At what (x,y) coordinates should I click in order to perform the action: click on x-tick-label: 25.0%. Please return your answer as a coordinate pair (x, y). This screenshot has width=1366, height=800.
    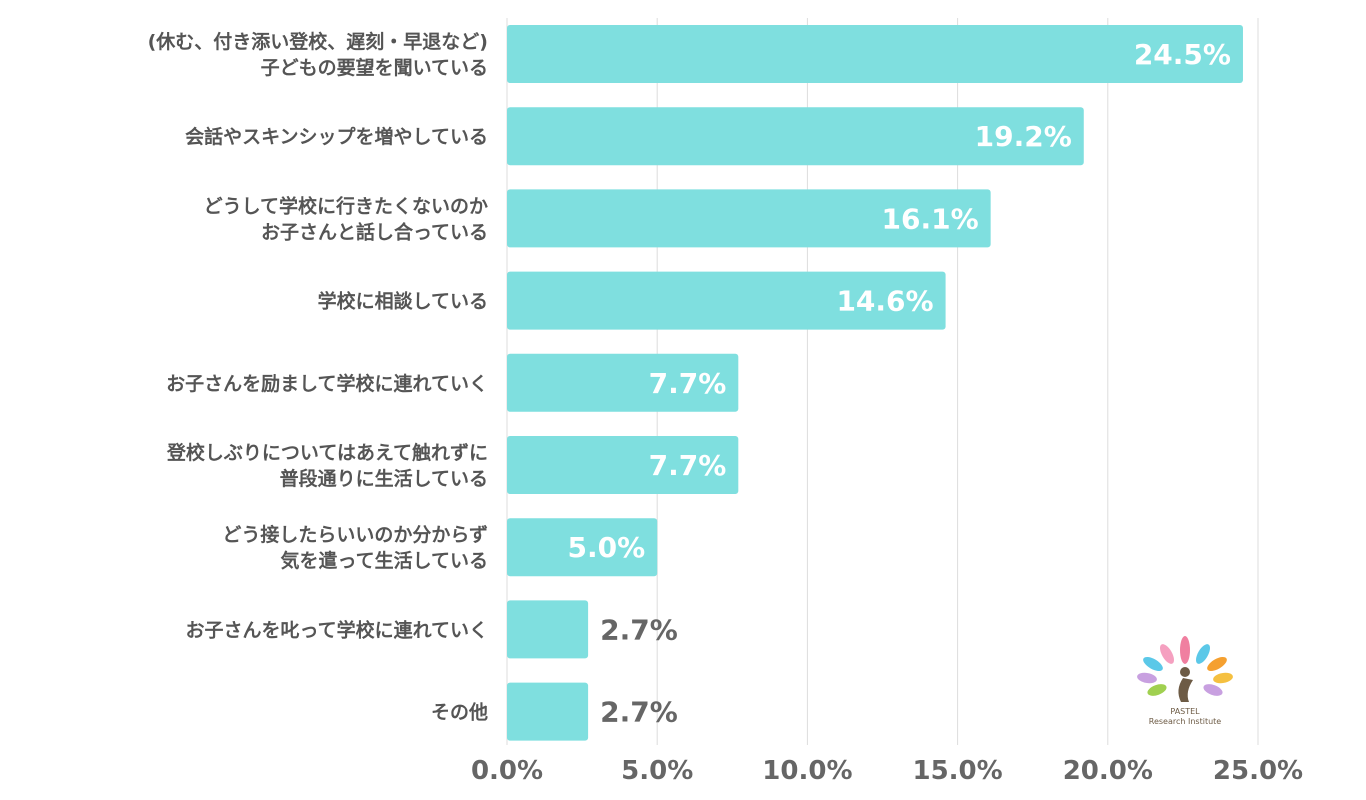
    Looking at the image, I should click on (1258, 771).